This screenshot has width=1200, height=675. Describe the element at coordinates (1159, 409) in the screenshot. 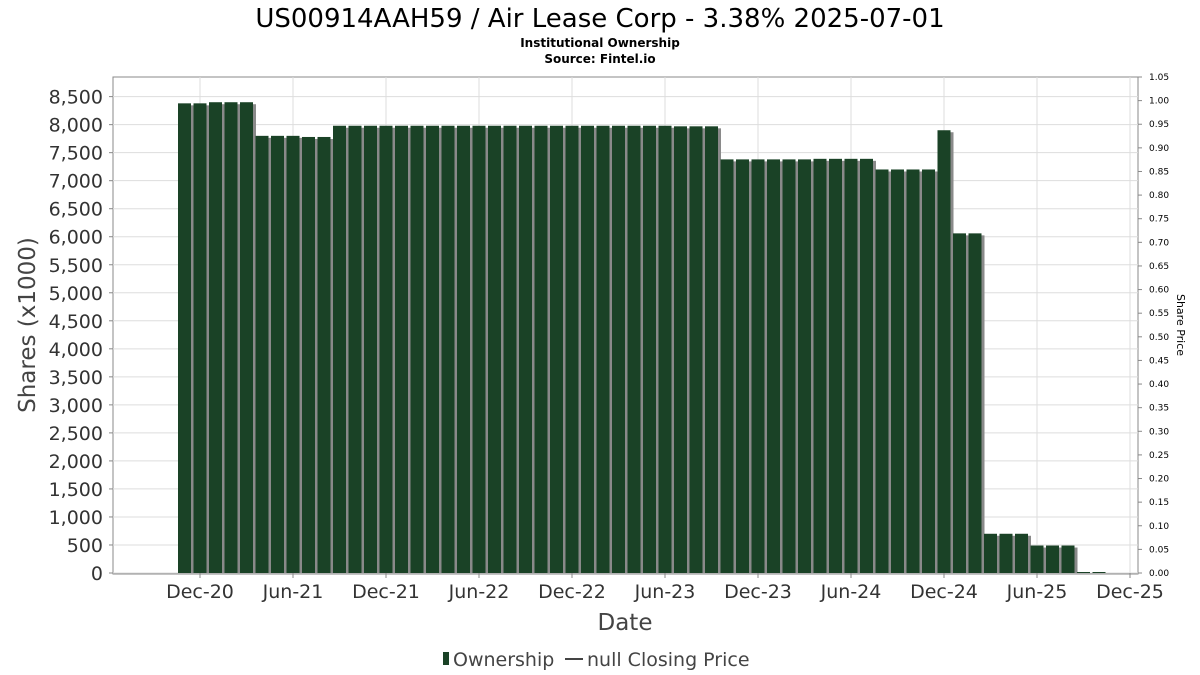

I see `y2-tick-label: 0.35` at that location.